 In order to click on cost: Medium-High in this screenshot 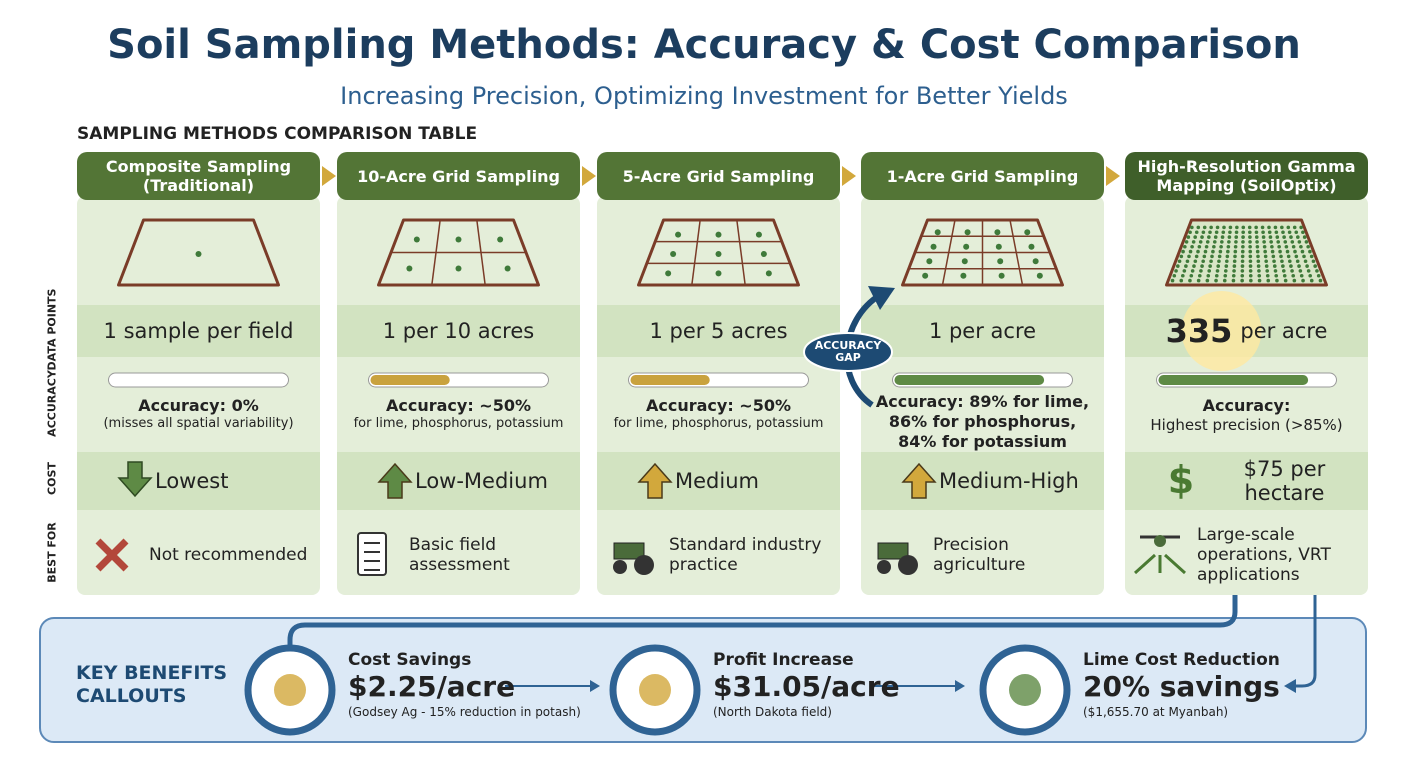, I will do `click(1009, 481)`.